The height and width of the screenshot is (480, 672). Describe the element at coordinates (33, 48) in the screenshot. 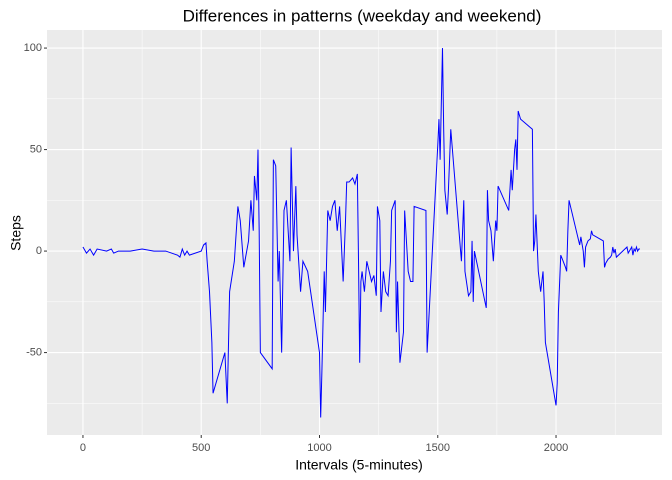

I see `y-tick-label: 100` at that location.